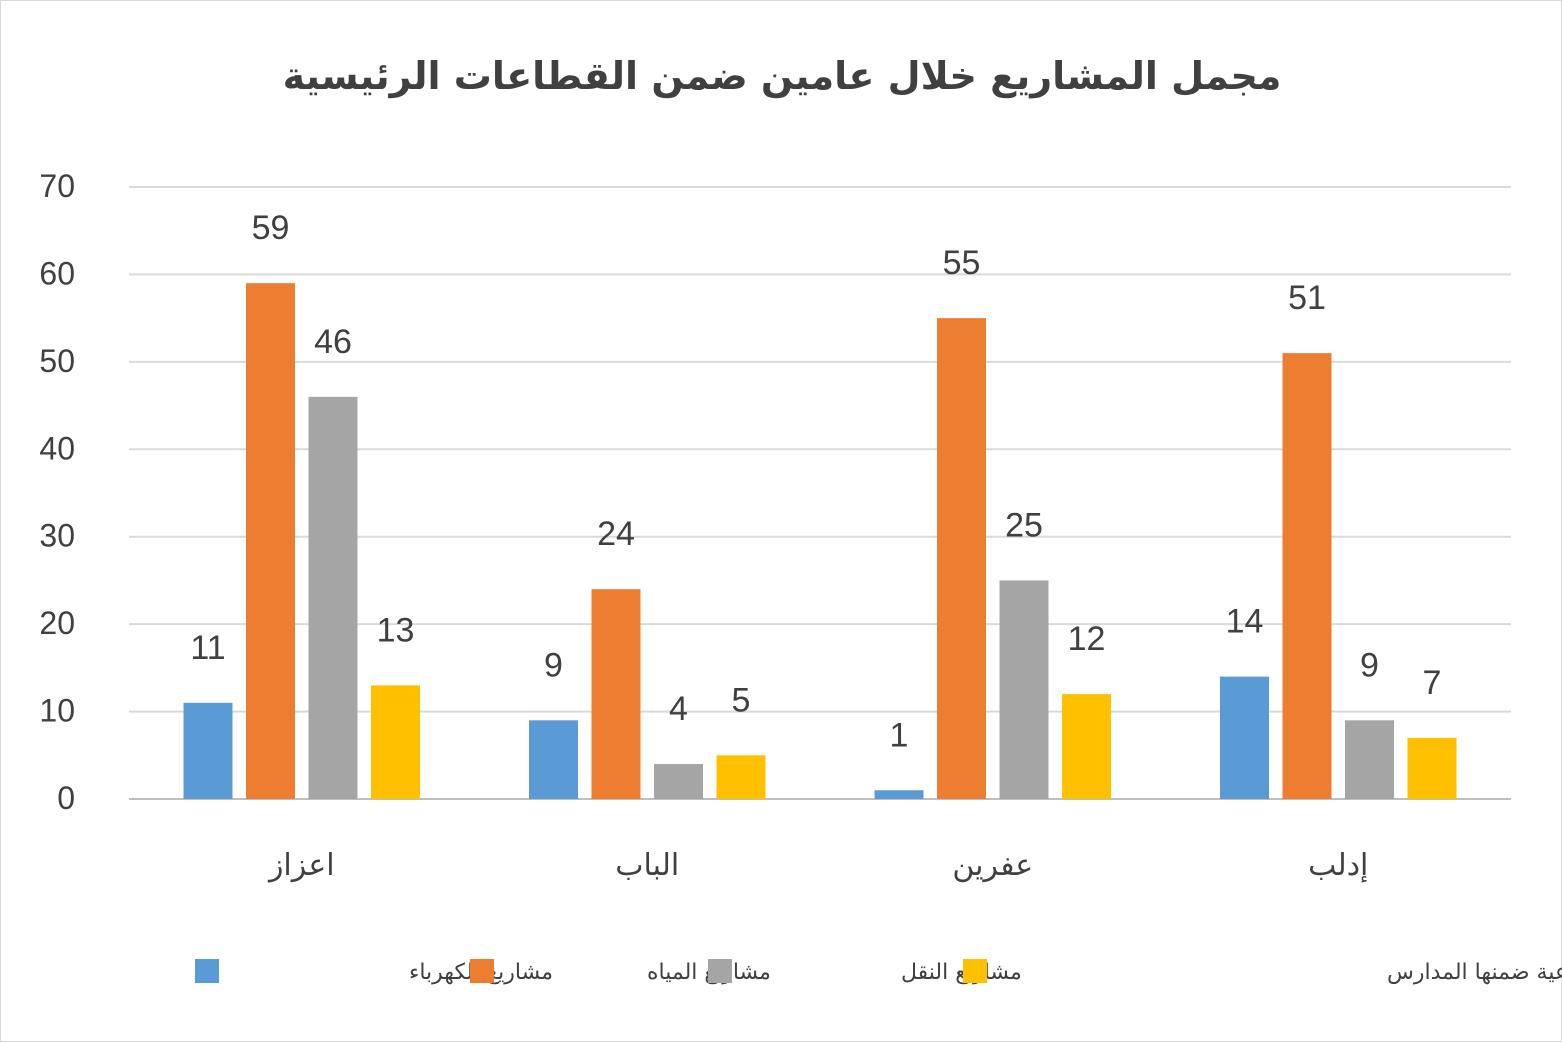  I want to click on y-axis-ticks: 0 10 20 30 40 50 60 70, so click(57, 492).